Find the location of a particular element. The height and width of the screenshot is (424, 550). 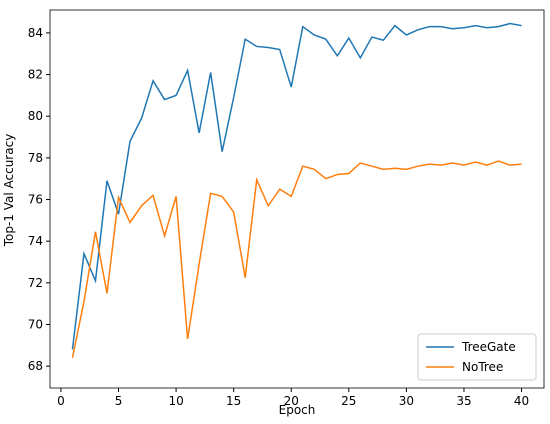

x-tick-label: 40 is located at coordinates (521, 401).